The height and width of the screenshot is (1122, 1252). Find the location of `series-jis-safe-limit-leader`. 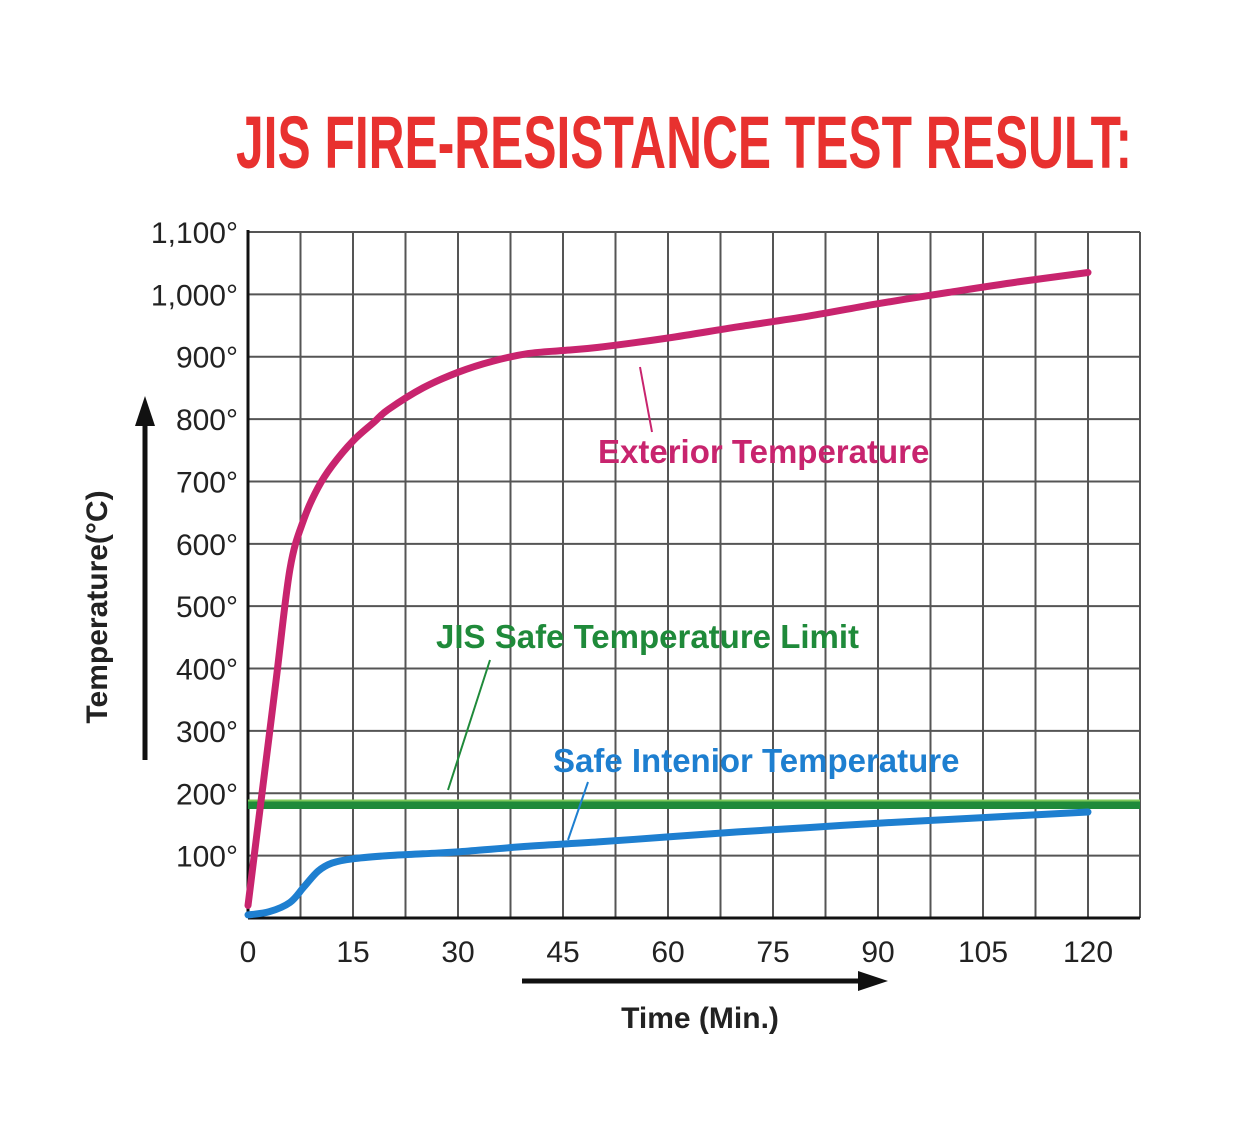

series-jis-safe-limit-leader is located at coordinates (469, 725).